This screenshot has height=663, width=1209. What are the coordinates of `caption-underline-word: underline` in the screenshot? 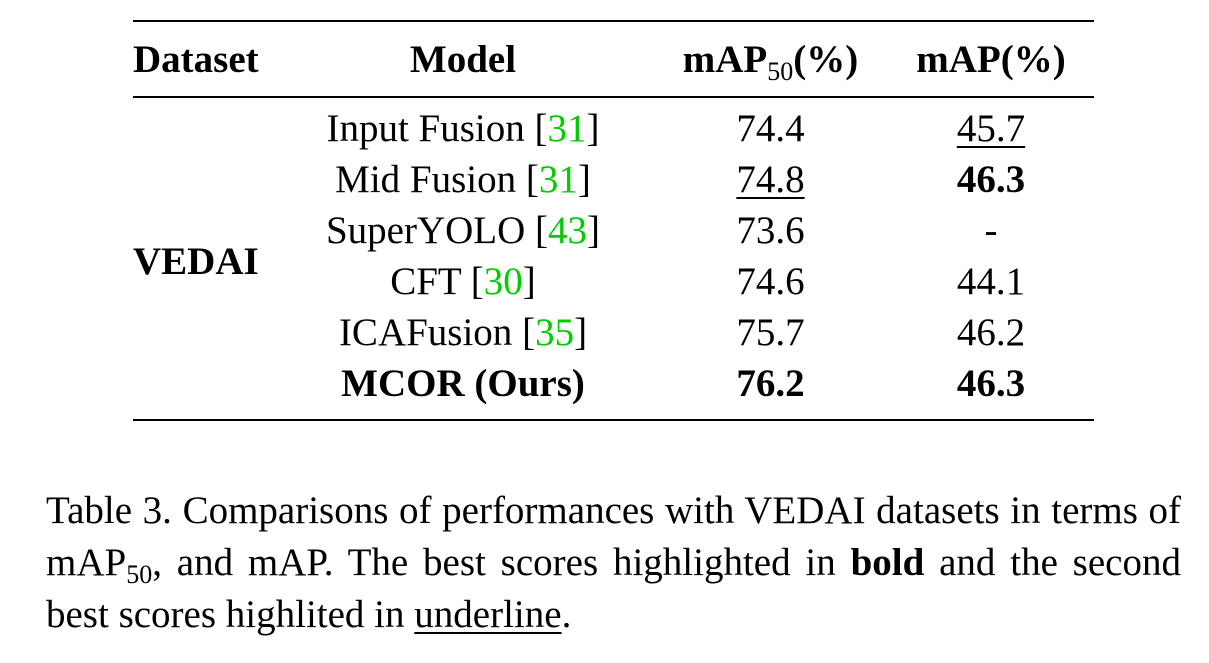 It's located at (488, 614).